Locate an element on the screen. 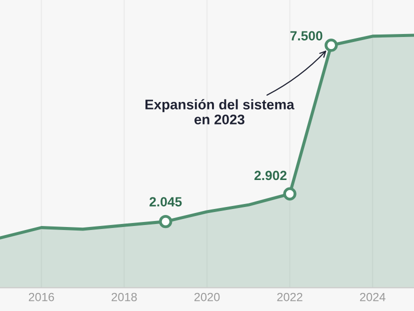 This screenshot has height=311, width=414. x-tick-label: 2016 is located at coordinates (41, 297).